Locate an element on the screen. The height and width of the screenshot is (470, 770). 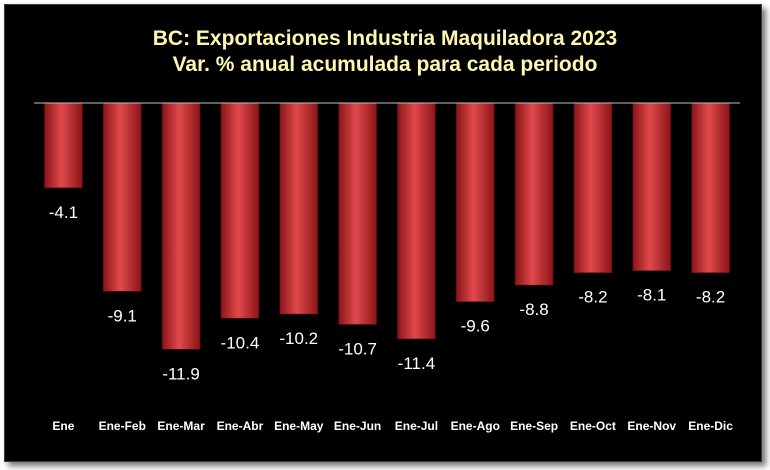
value-label: -4.1 is located at coordinates (63, 212).